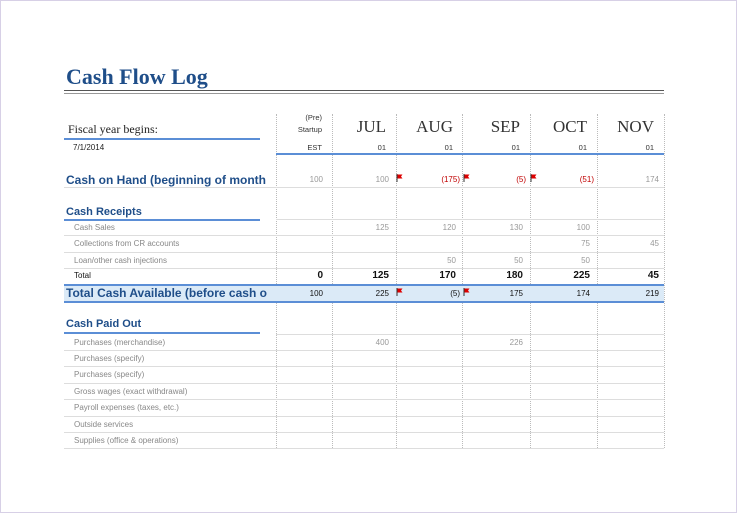 The image size is (737, 513). Describe the element at coordinates (434, 126) in the screenshot. I see `month-aug: AUG` at that location.